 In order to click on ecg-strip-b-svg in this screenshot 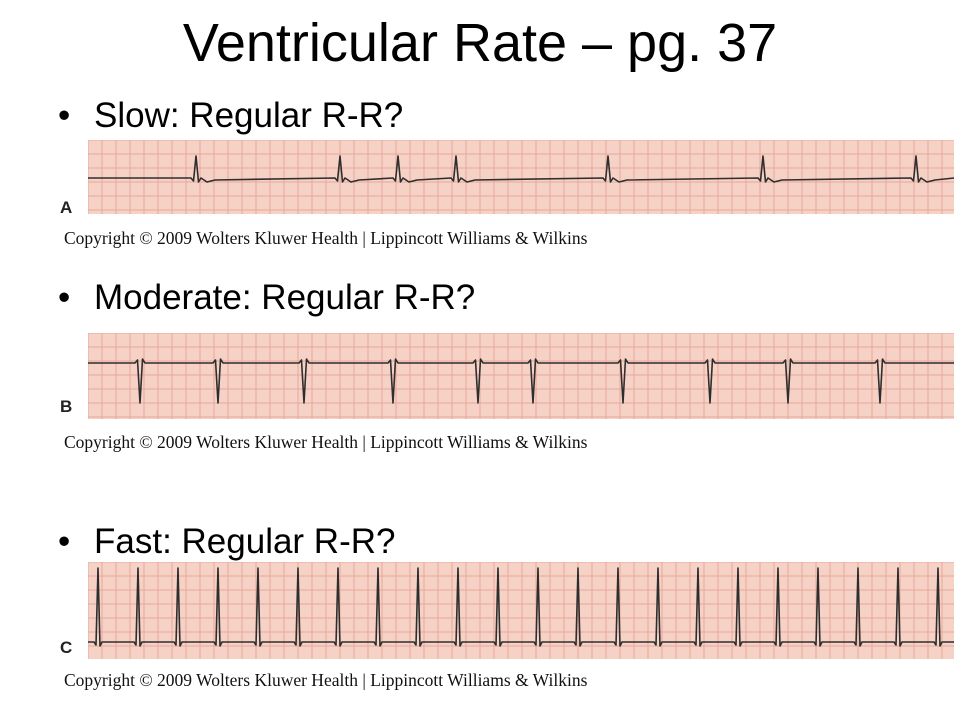, I will do `click(521, 376)`.